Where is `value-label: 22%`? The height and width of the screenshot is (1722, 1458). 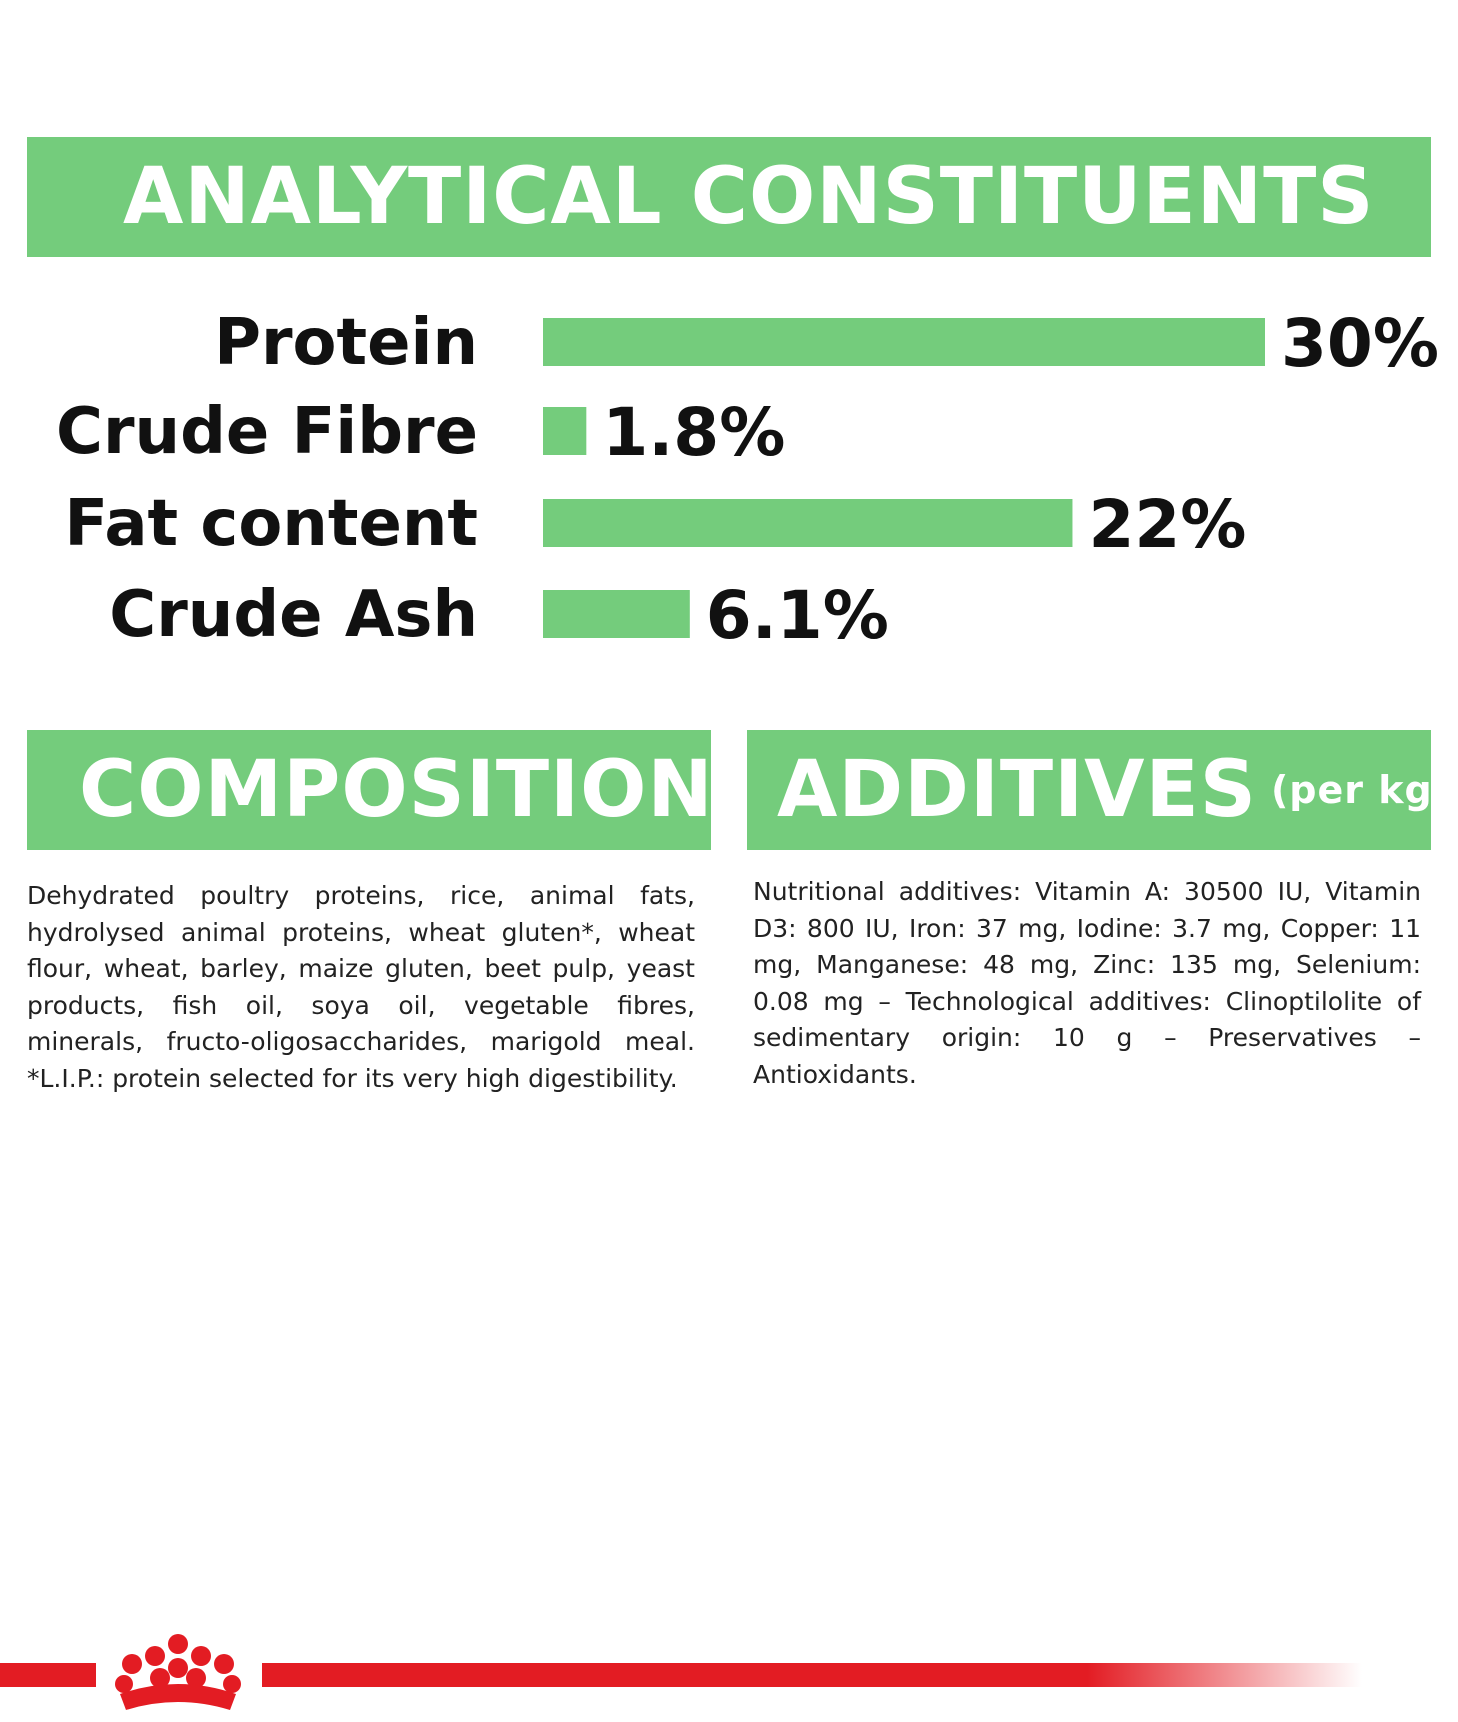
value-label: 22% is located at coordinates (1167, 524).